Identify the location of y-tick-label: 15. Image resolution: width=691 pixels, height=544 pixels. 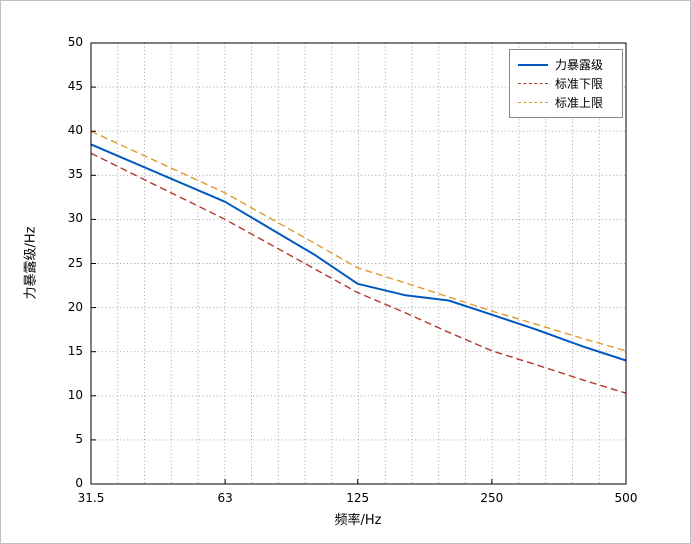
(75, 350).